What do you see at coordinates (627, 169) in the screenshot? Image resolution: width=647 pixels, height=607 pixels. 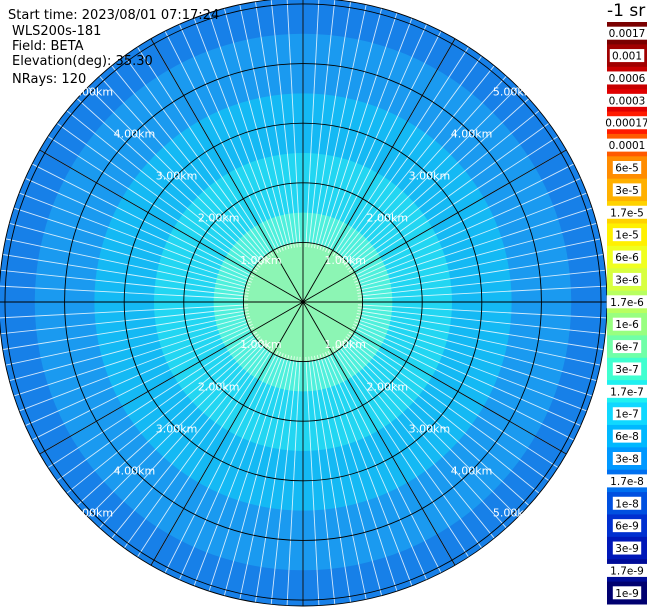 I see `colorbar-label: 6e-5` at bounding box center [627, 169].